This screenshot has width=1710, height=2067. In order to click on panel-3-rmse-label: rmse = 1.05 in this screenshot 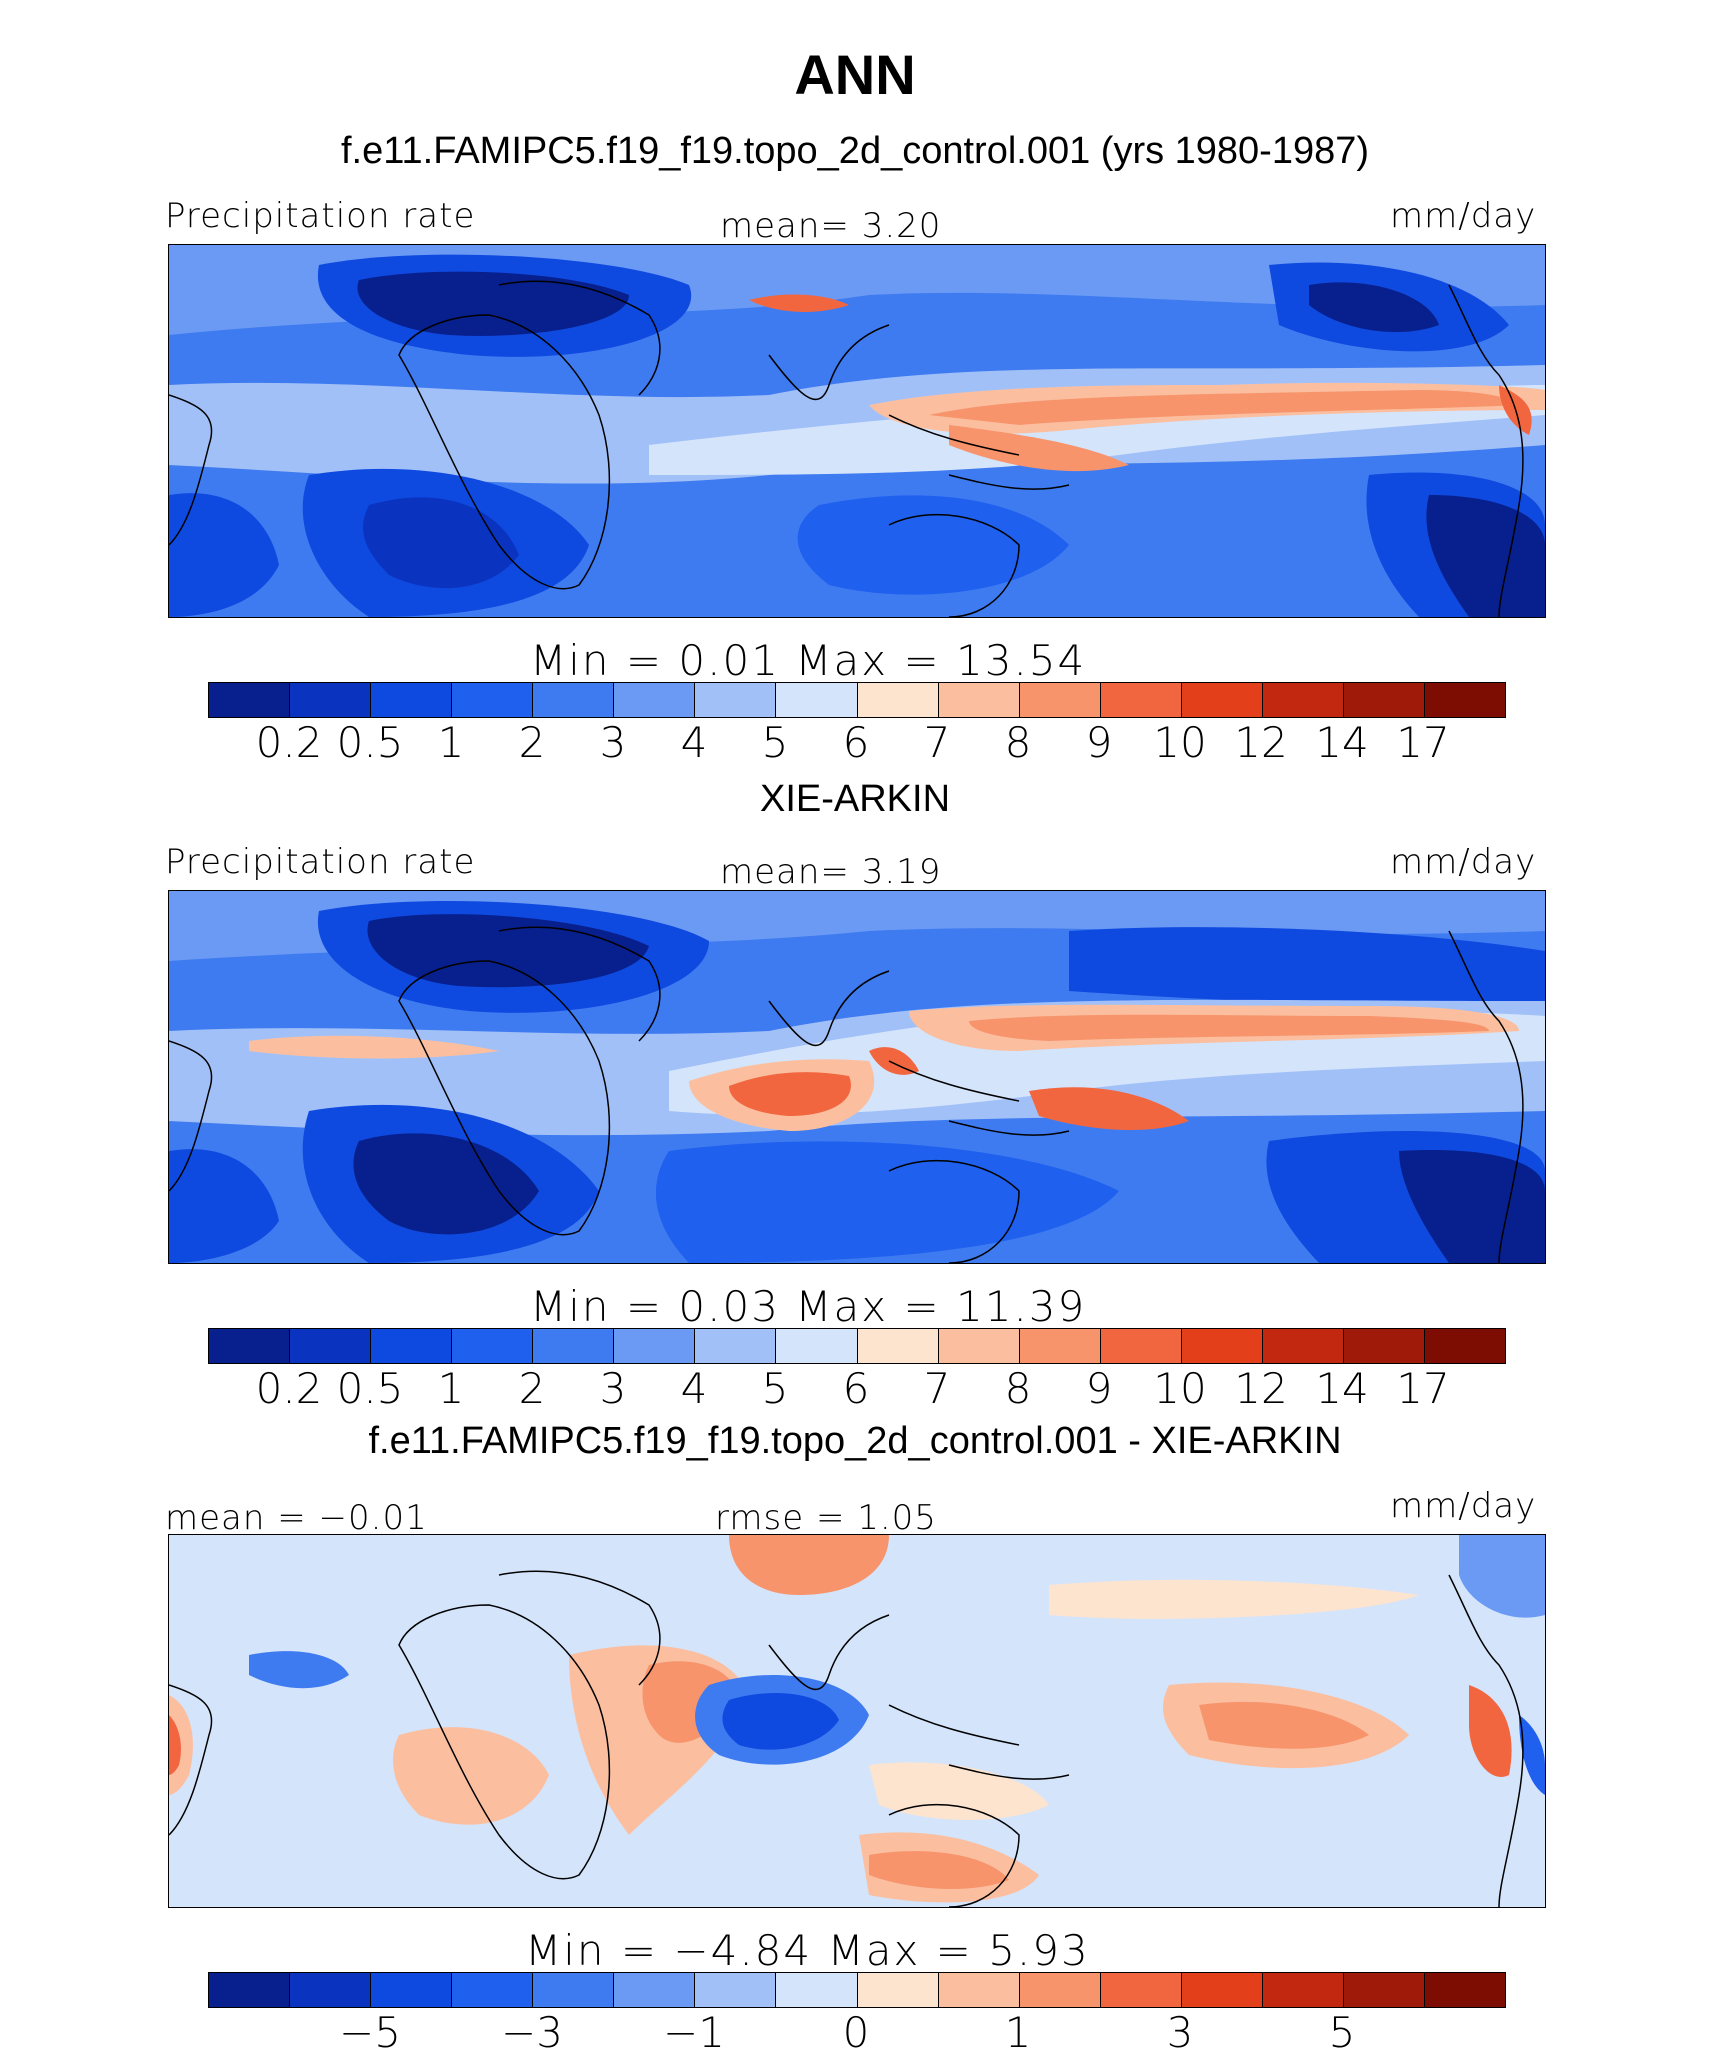, I will do `click(826, 1518)`.